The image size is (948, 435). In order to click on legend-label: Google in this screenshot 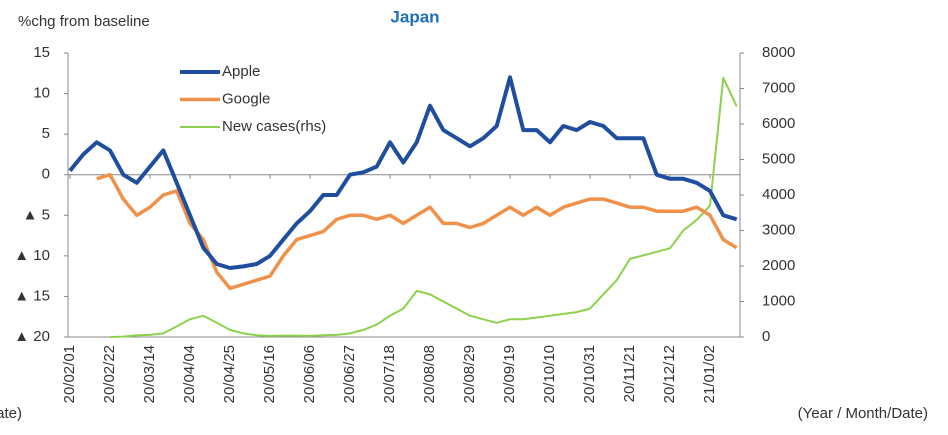, I will do `click(246, 98)`.